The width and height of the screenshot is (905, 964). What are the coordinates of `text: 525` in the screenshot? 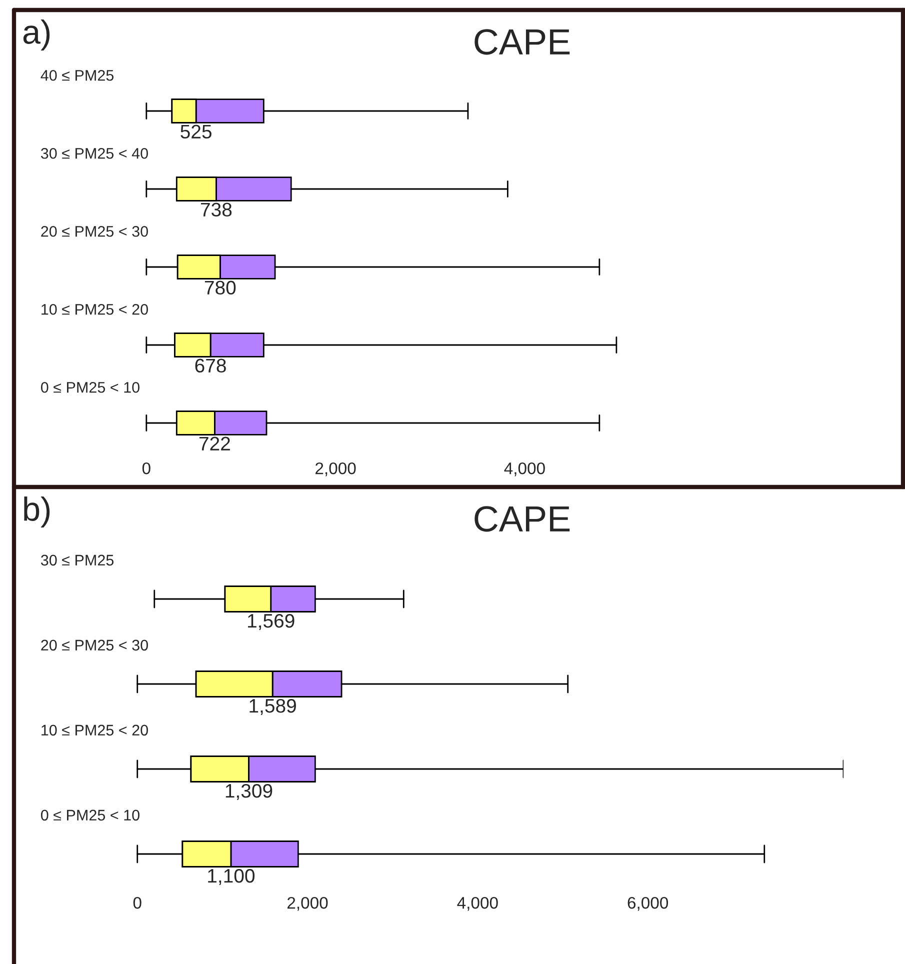 It's located at (196, 131).